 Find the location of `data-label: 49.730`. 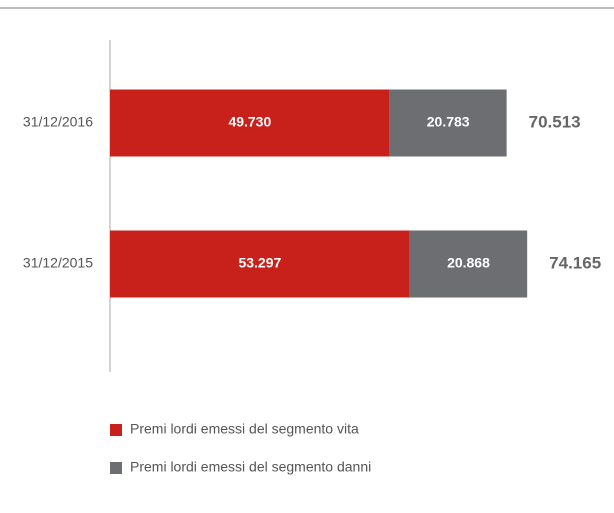

data-label: 49.730 is located at coordinates (249, 122).